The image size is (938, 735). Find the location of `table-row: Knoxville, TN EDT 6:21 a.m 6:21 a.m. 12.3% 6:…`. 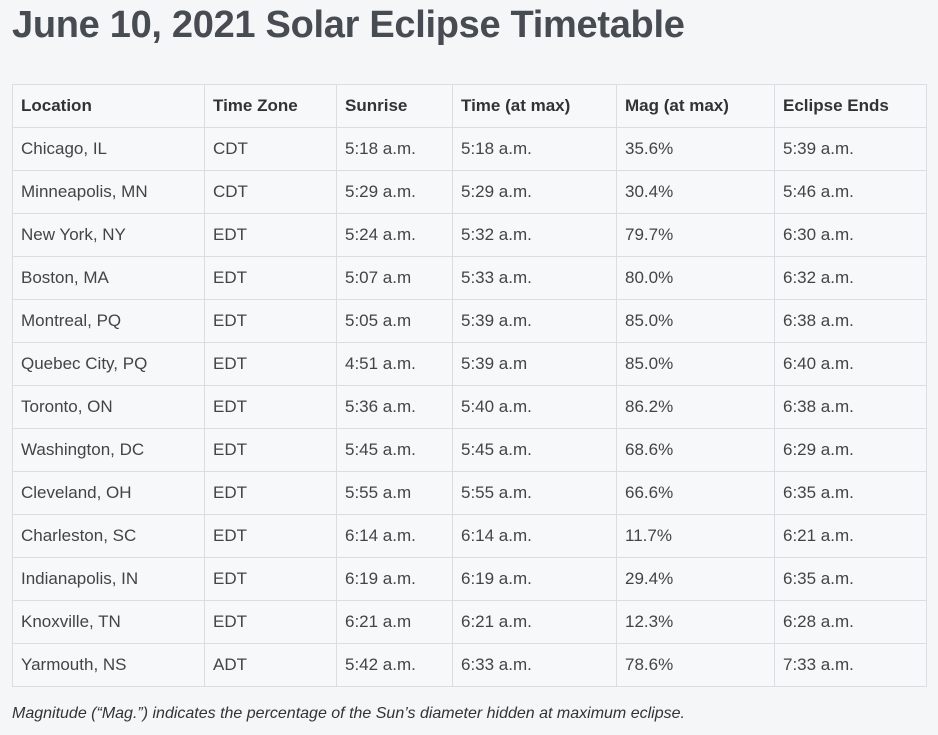

table-row: Knoxville, TN EDT 6:21 a.m 6:21 a.m. 12.3% 6:… is located at coordinates (469, 622).